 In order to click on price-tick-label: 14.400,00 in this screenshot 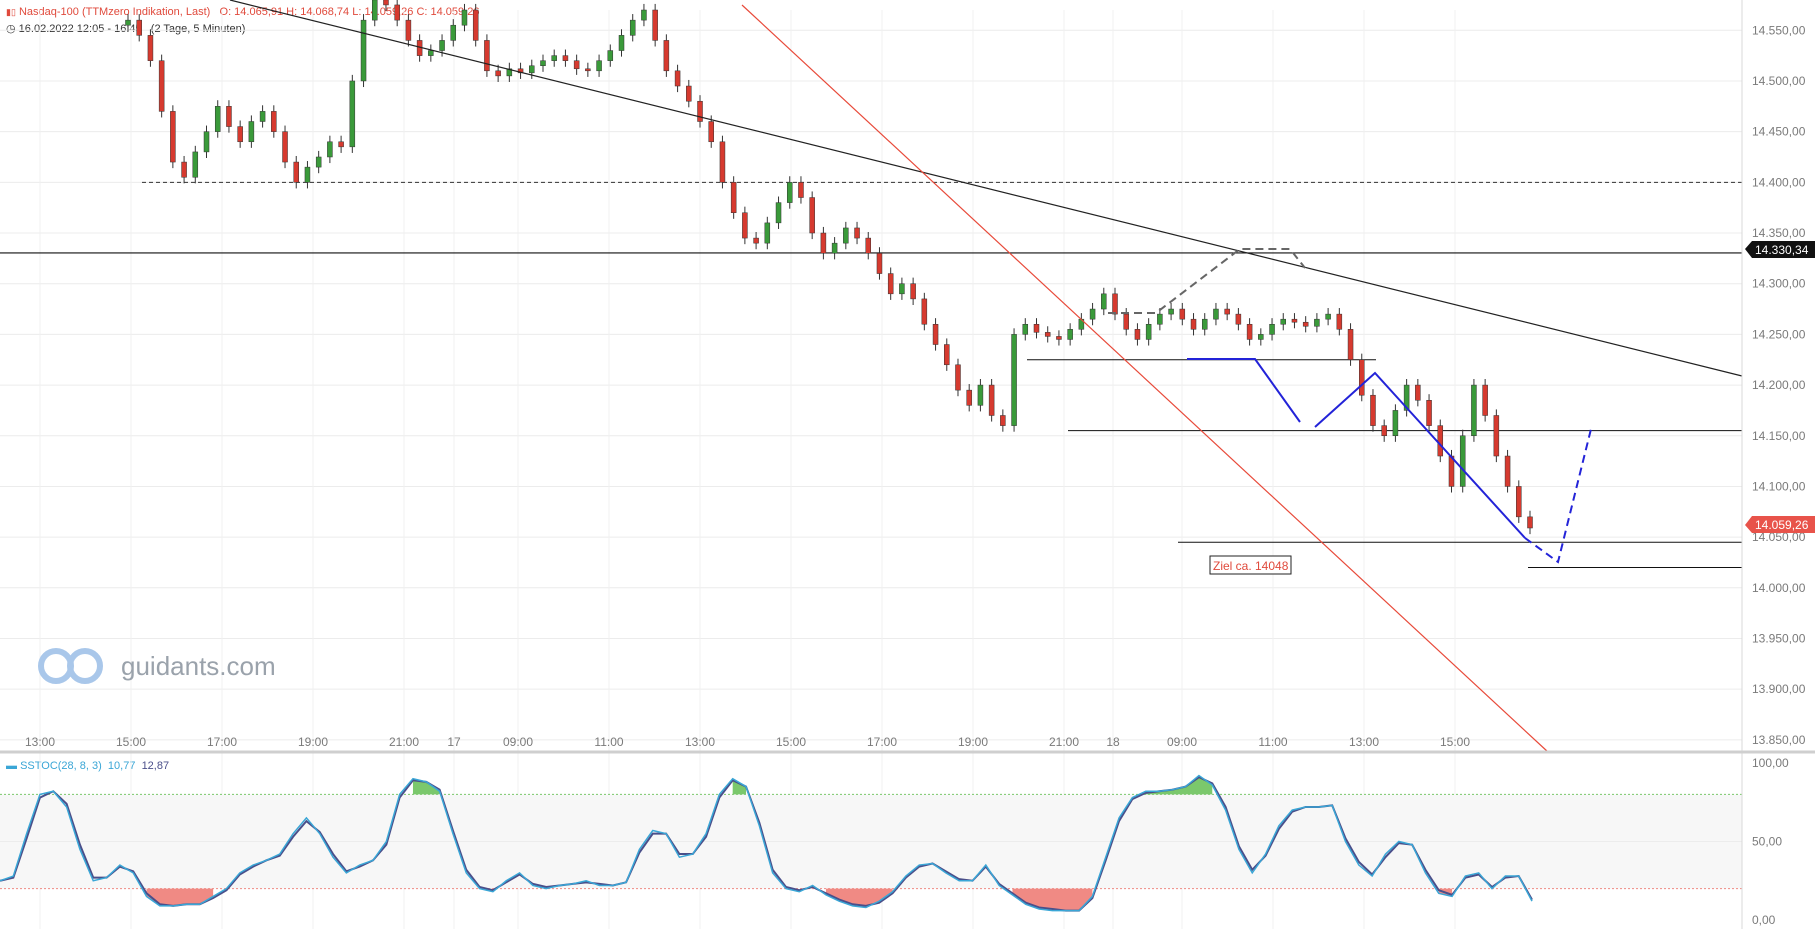, I will do `click(1779, 182)`.